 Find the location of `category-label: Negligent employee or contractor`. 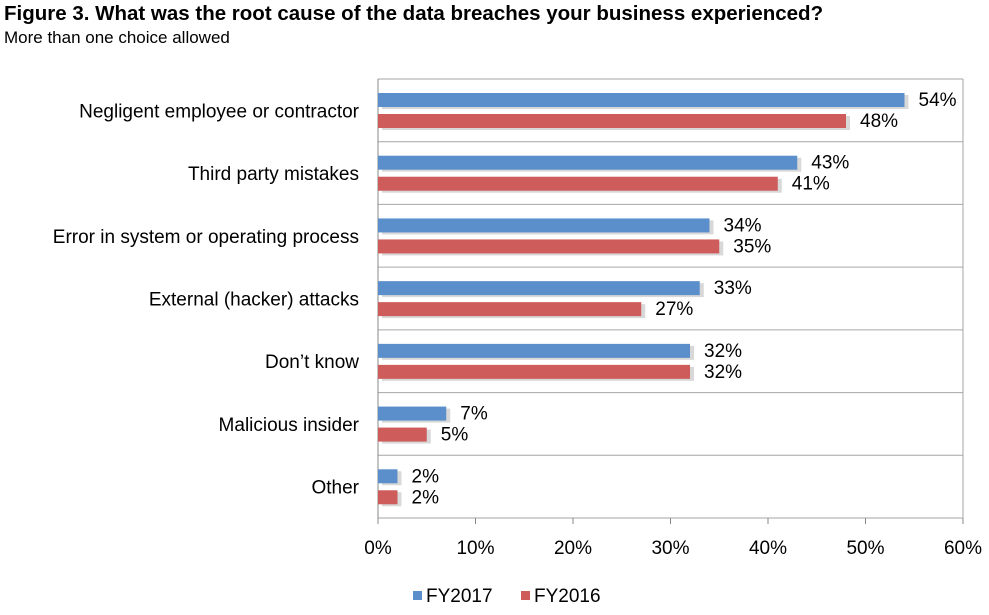

category-label: Negligent employee or contractor is located at coordinates (219, 111).